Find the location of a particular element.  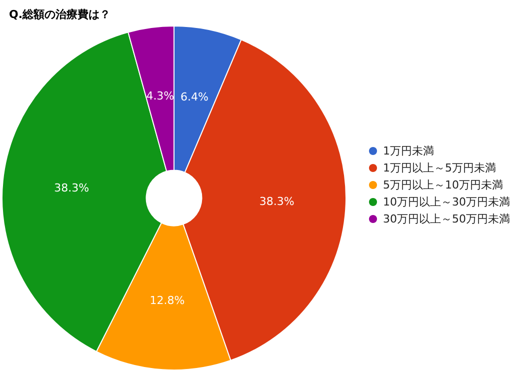

legend-label: 5万円以上～10万円未満 is located at coordinates (443, 185).